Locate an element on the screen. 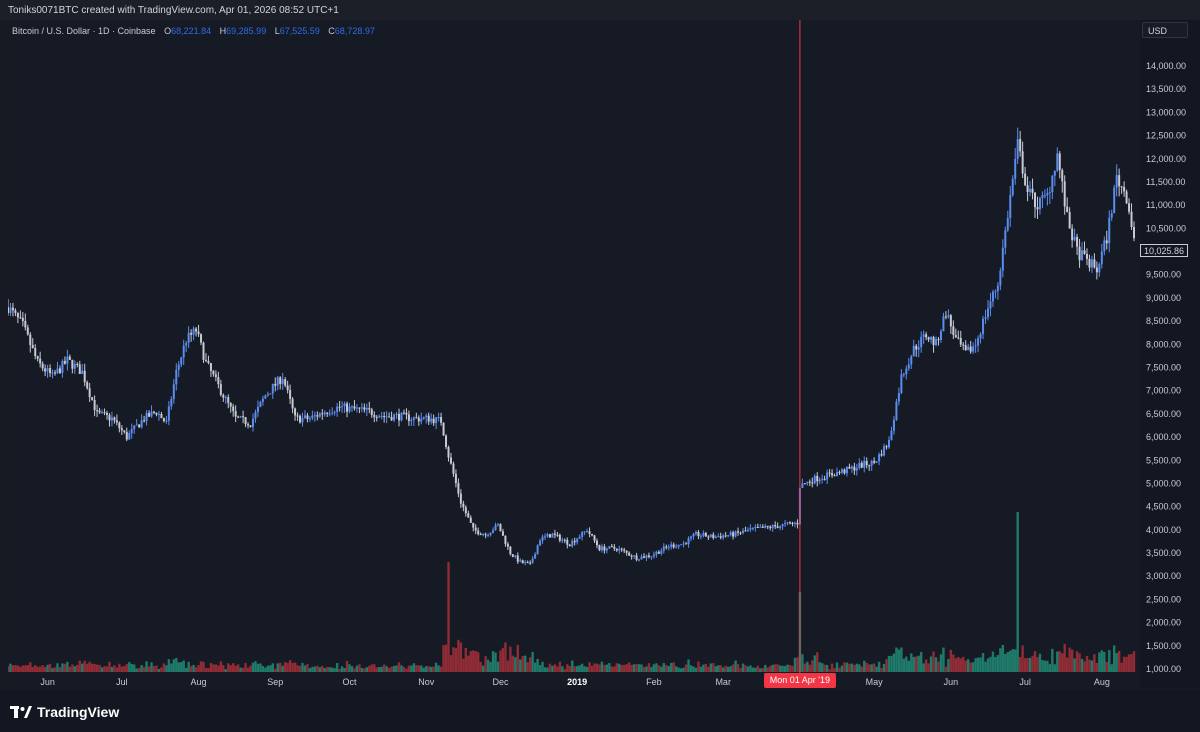  price-tick-label: 13,000.00 is located at coordinates (1166, 112).